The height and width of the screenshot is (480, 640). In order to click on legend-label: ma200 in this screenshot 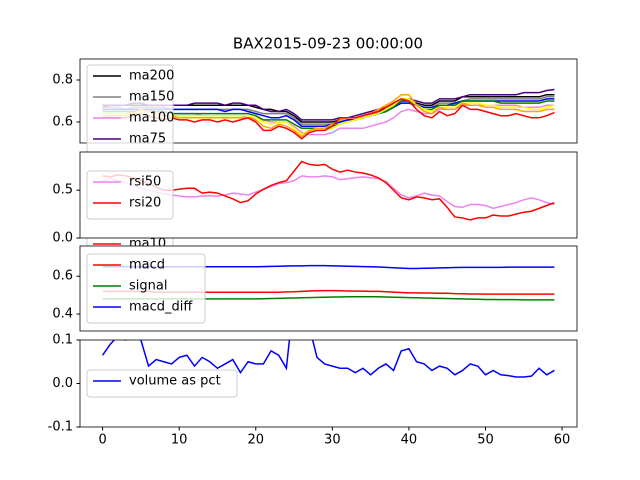, I will do `click(151, 76)`.